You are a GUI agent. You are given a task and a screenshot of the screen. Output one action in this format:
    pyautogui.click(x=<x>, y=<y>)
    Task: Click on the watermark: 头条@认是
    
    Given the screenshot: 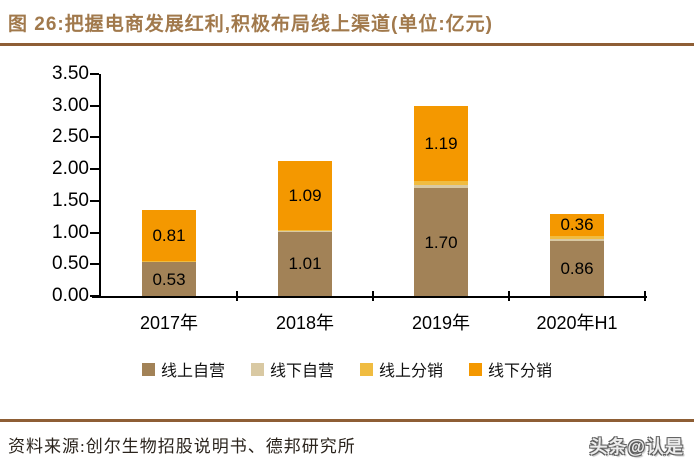 What is the action you would take?
    pyautogui.click(x=636, y=447)
    